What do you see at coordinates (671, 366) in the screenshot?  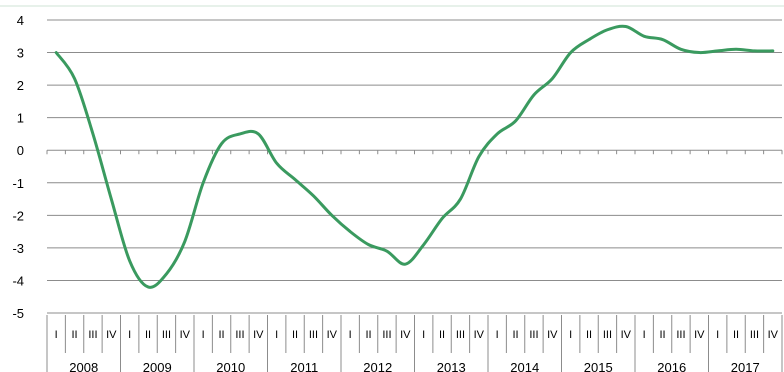 I see `year-label: 2016` at bounding box center [671, 366].